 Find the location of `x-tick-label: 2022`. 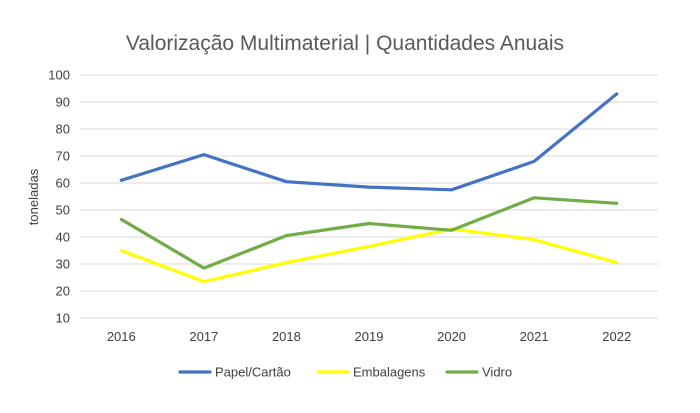

x-tick-label: 2022 is located at coordinates (616, 336).